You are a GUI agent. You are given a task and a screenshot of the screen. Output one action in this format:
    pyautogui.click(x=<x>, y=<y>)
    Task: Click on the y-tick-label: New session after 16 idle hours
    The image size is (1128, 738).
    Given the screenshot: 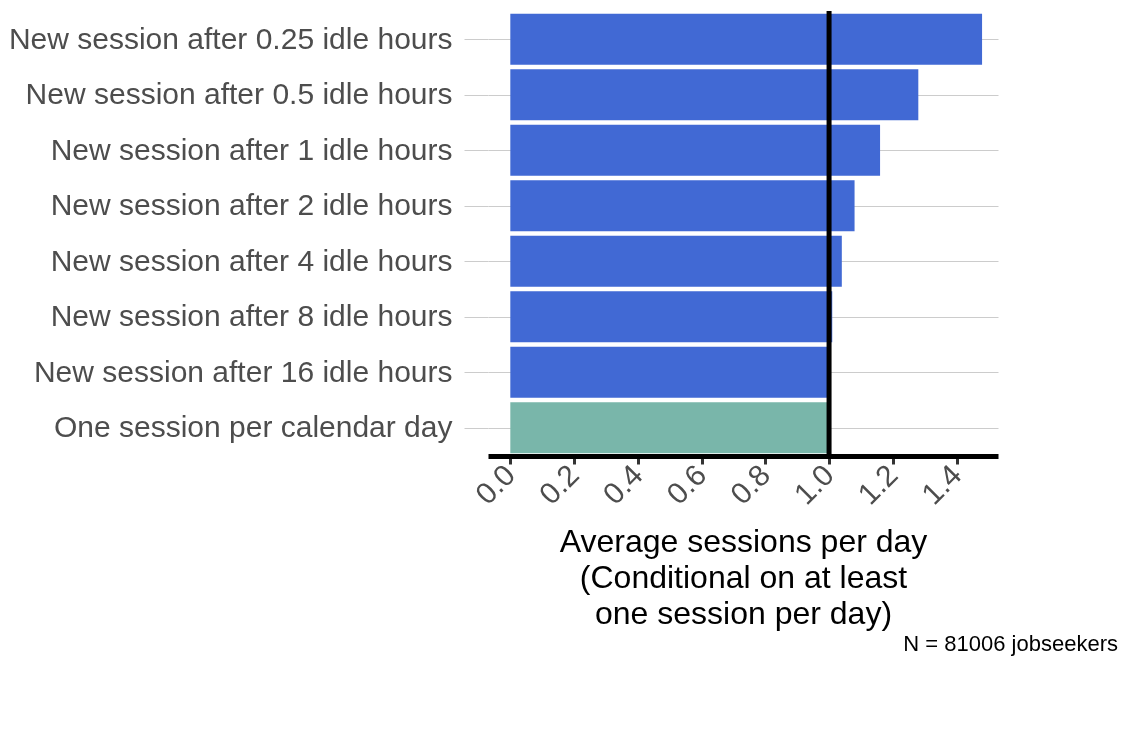 What is the action you would take?
    pyautogui.click(x=243, y=371)
    